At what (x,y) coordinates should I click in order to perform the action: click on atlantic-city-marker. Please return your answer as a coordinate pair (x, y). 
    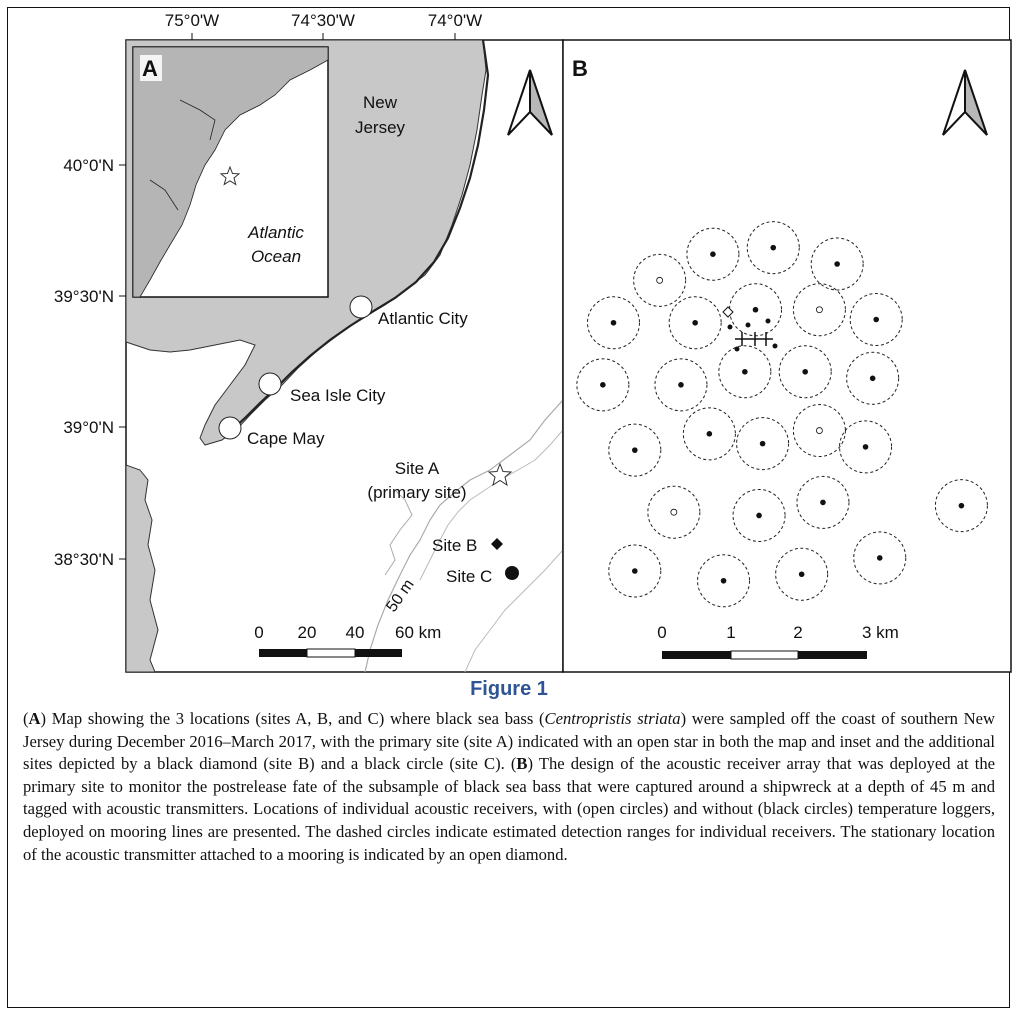
    Looking at the image, I should click on (361, 307).